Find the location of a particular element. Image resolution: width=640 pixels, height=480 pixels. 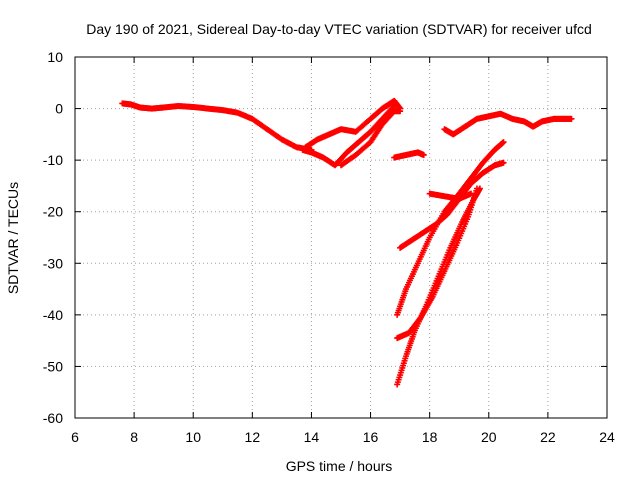

y-tick-label: -60 is located at coordinates (53, 418).